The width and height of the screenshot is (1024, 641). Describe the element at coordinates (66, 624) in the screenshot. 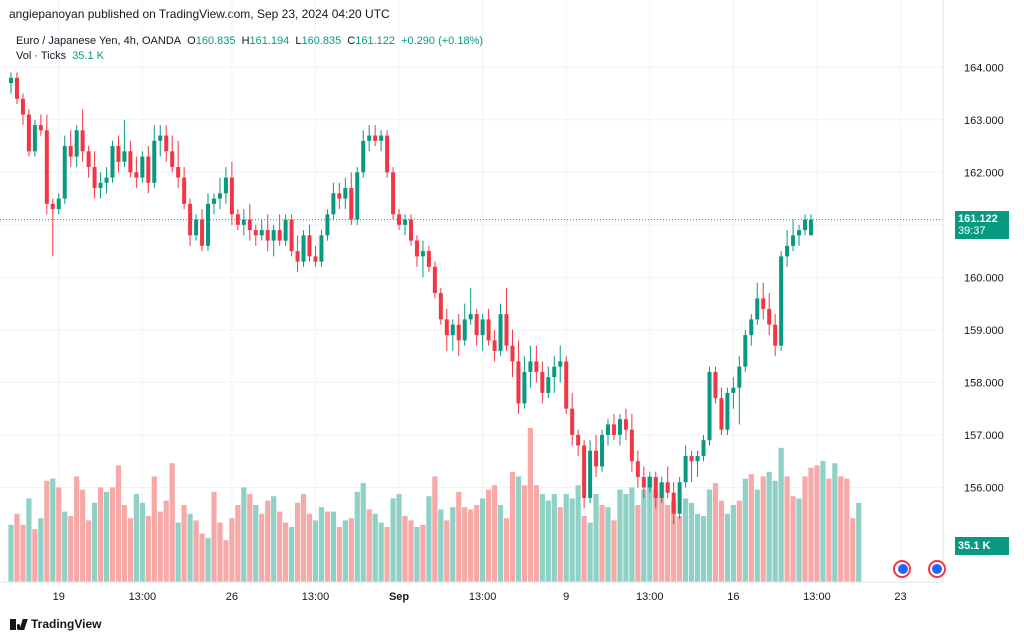

I see `footer-brand-name: TradingView` at that location.